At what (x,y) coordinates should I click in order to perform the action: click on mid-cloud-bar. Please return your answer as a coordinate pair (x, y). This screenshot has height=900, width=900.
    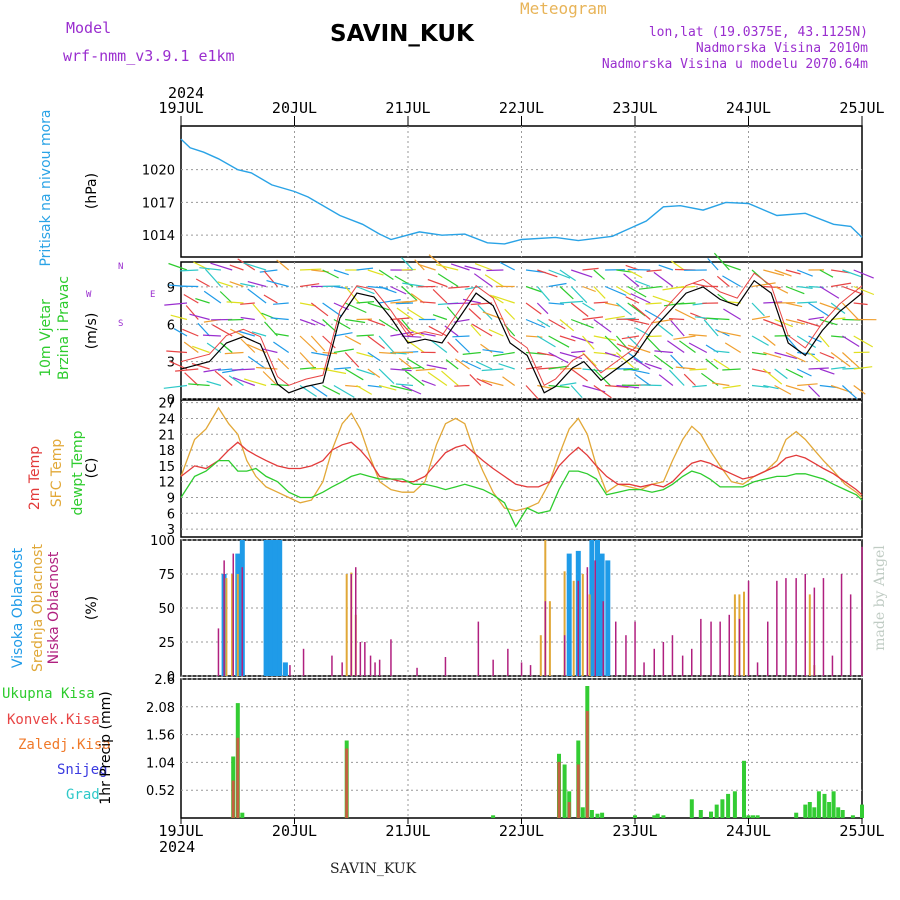
    Looking at the image, I should click on (237, 625).